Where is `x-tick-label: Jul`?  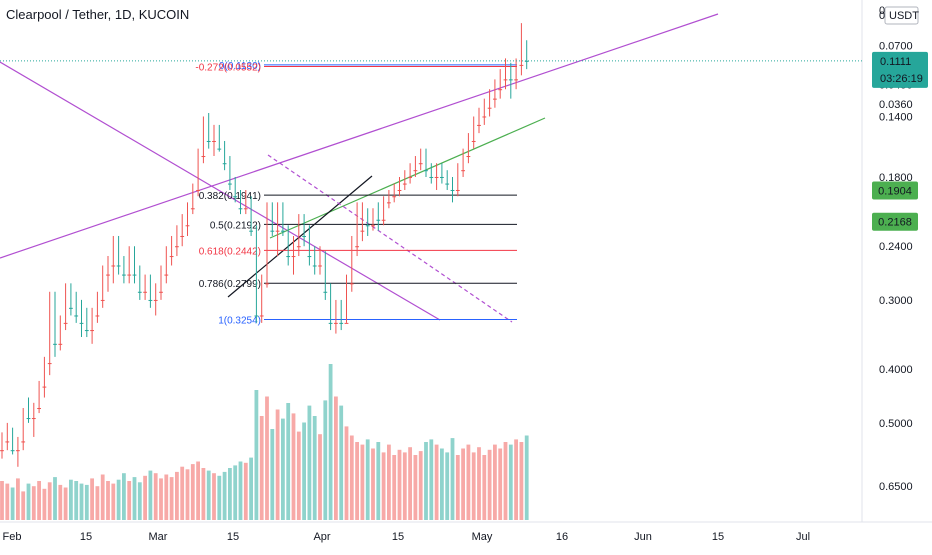
x-tick-label: Jul is located at coordinates (803, 537).